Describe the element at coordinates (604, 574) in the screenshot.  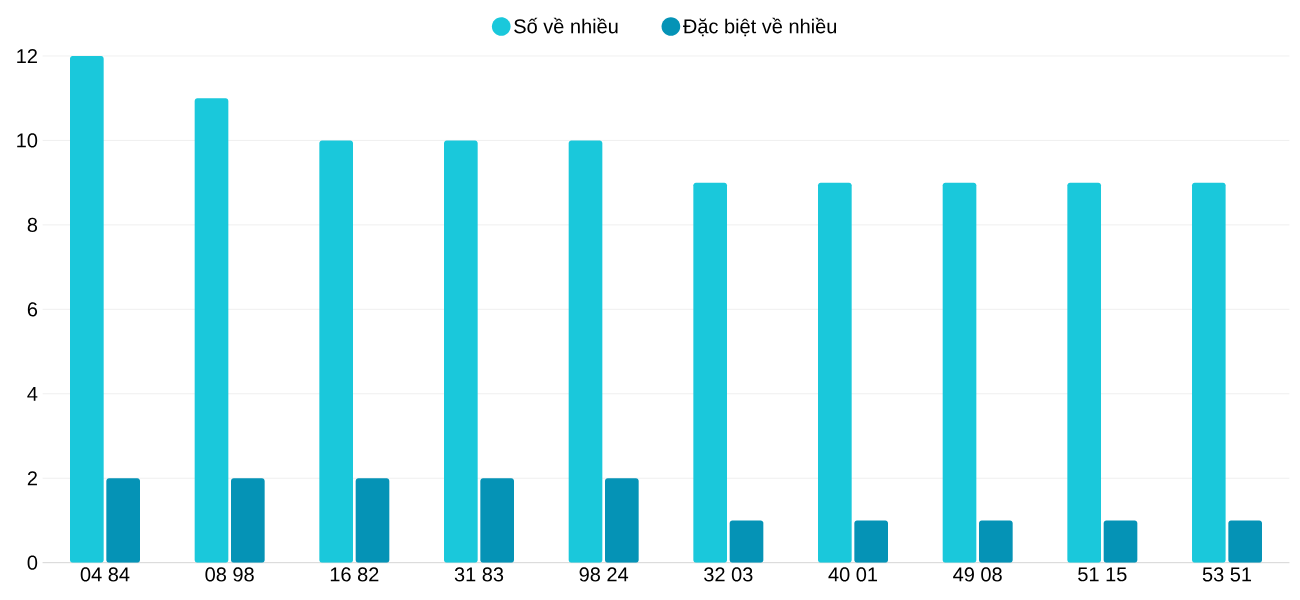
I see `x-tick-label: 98 24` at that location.